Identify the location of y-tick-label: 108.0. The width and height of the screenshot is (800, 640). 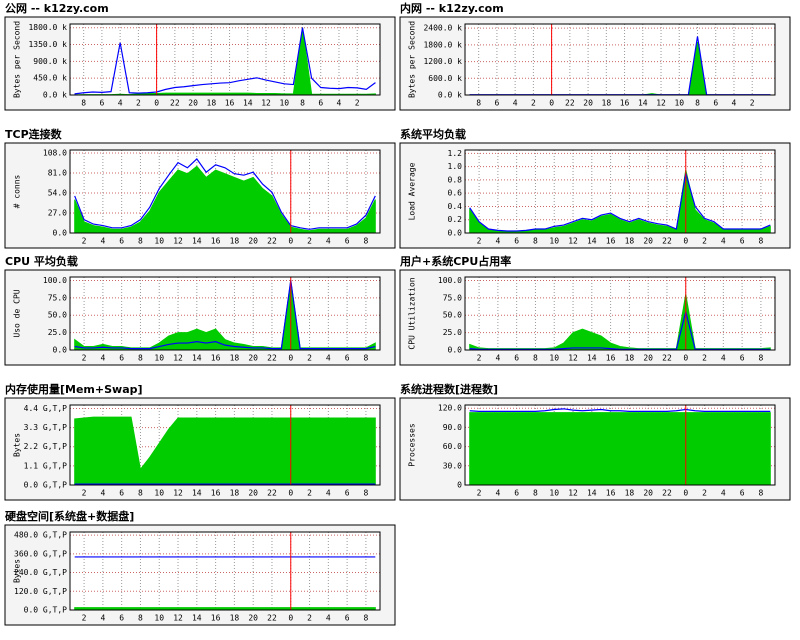
(55, 152).